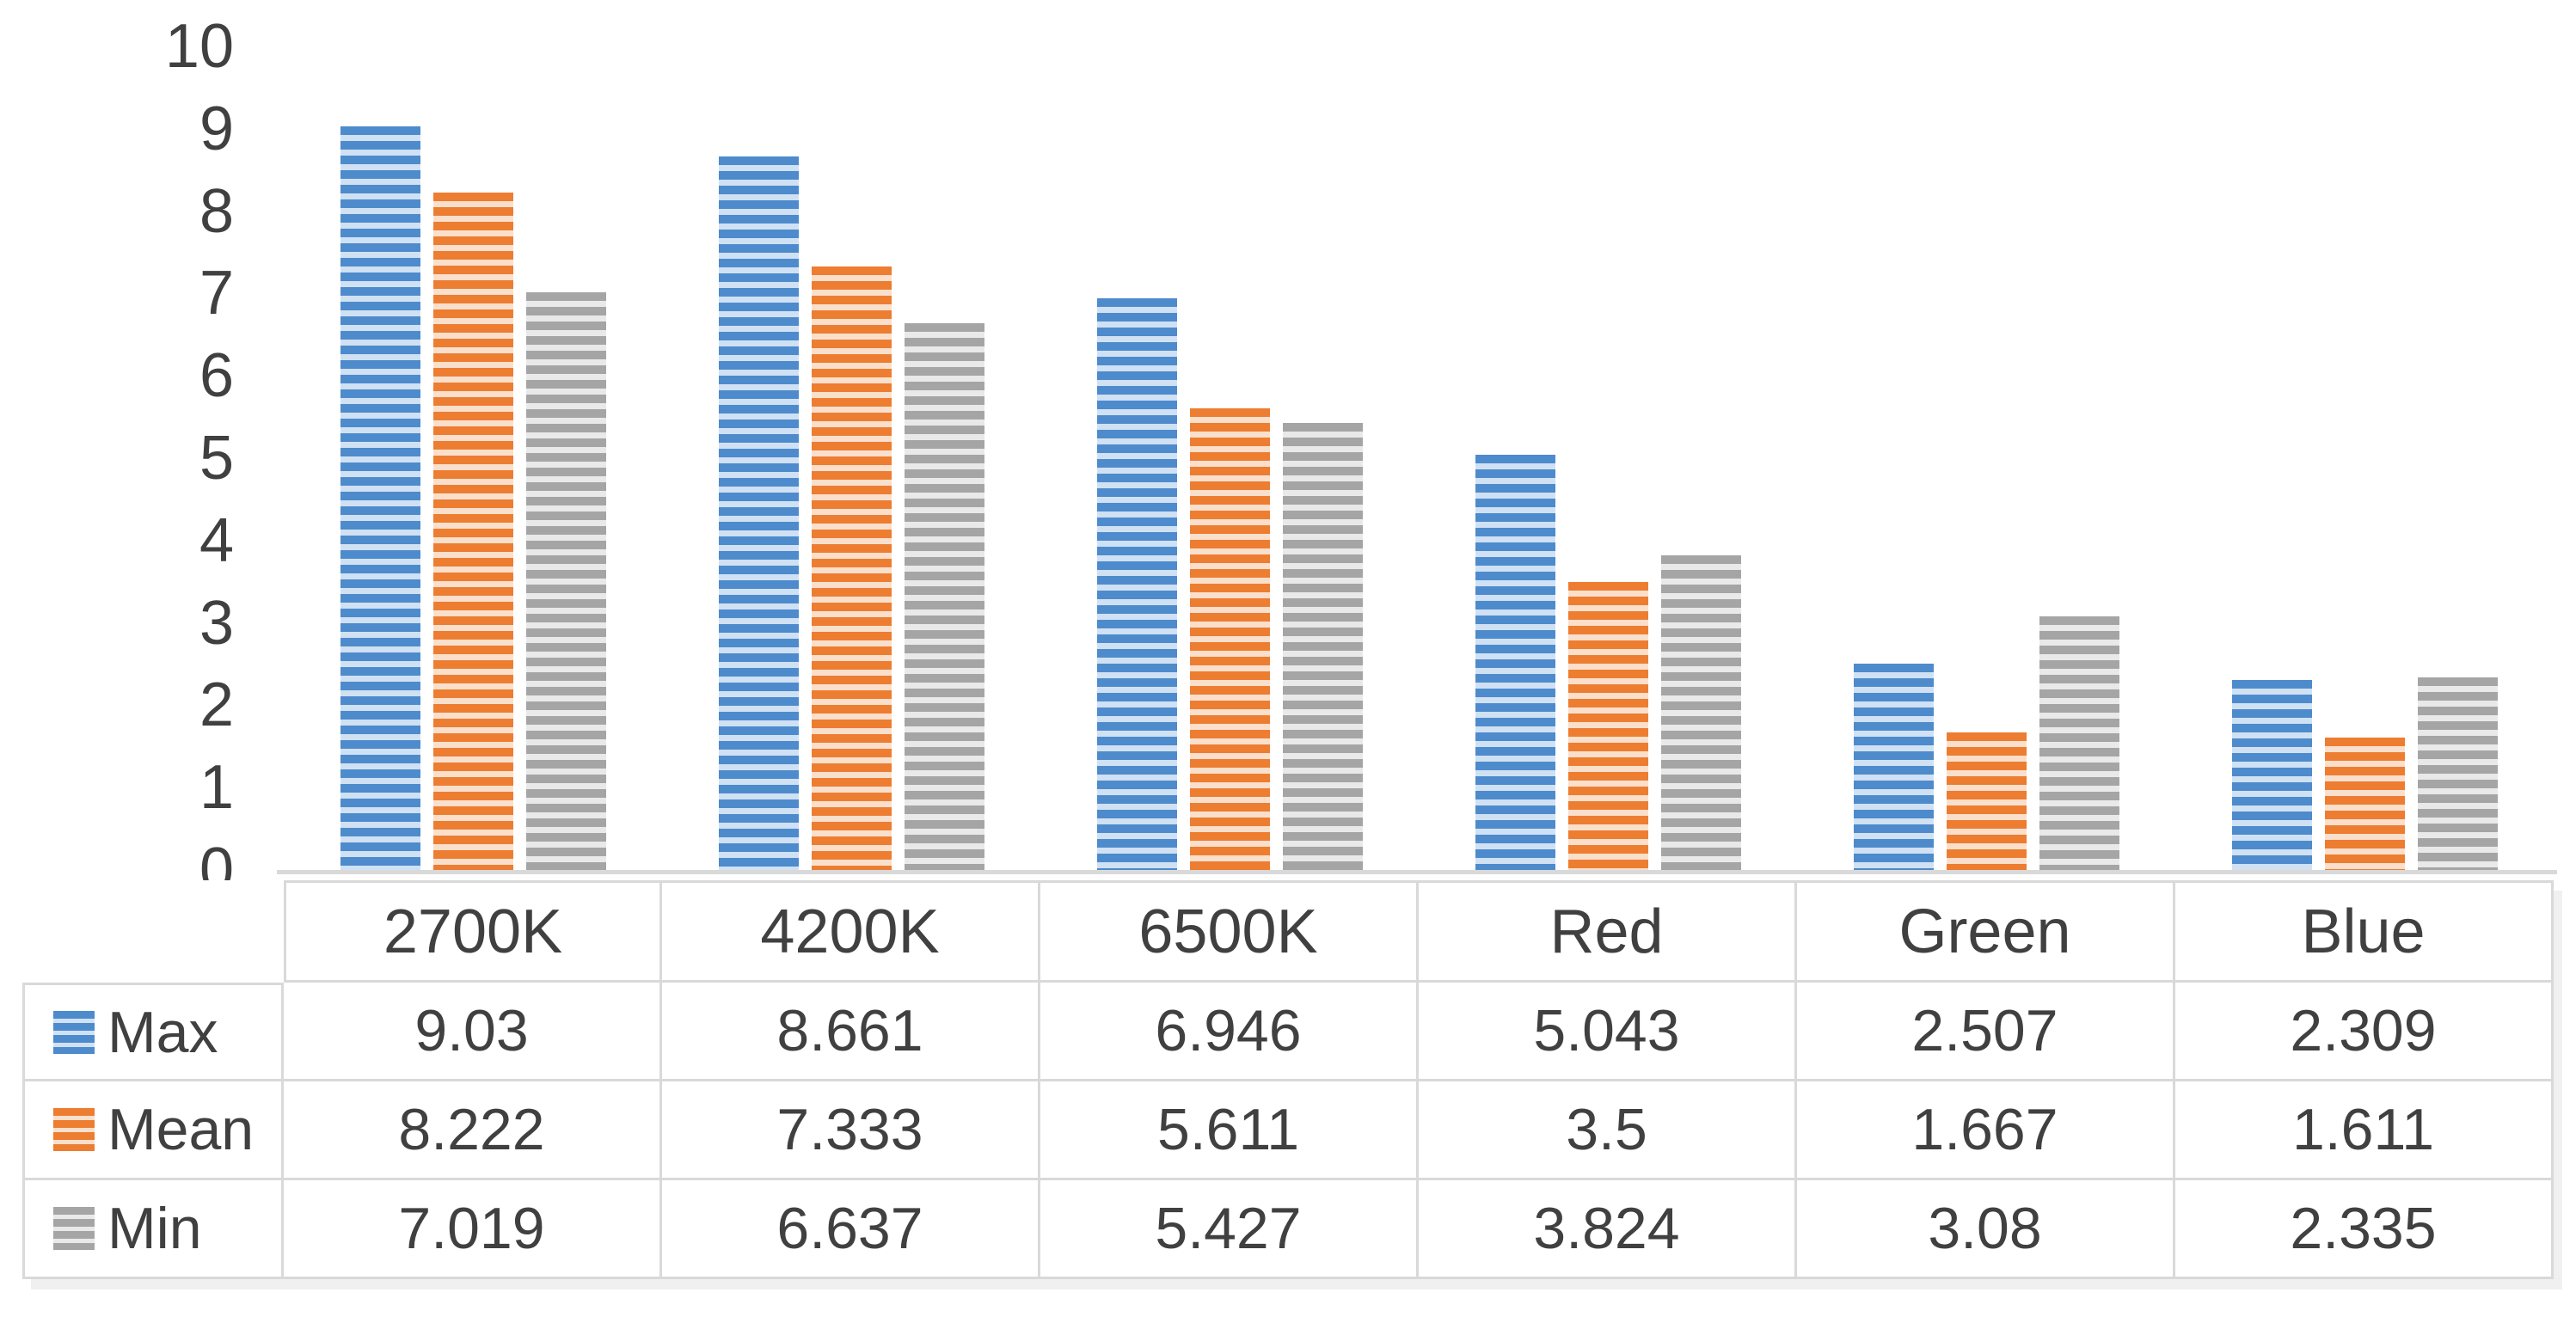  What do you see at coordinates (851, 1229) in the screenshot?
I see `table-cell-min-4200k: 6.637` at bounding box center [851, 1229].